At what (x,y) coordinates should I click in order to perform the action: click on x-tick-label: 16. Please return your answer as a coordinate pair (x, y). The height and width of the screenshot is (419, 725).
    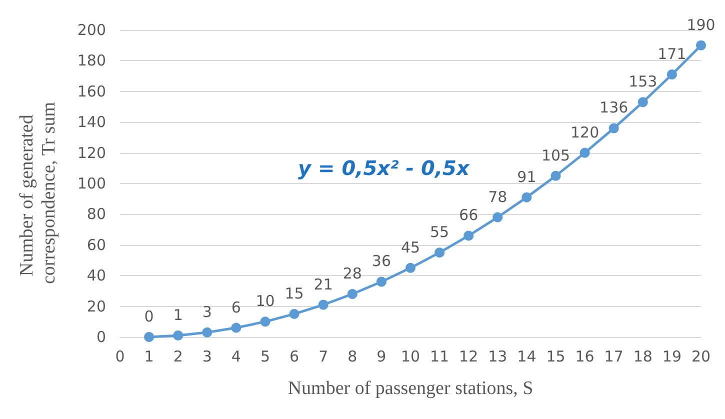
    Looking at the image, I should click on (584, 357).